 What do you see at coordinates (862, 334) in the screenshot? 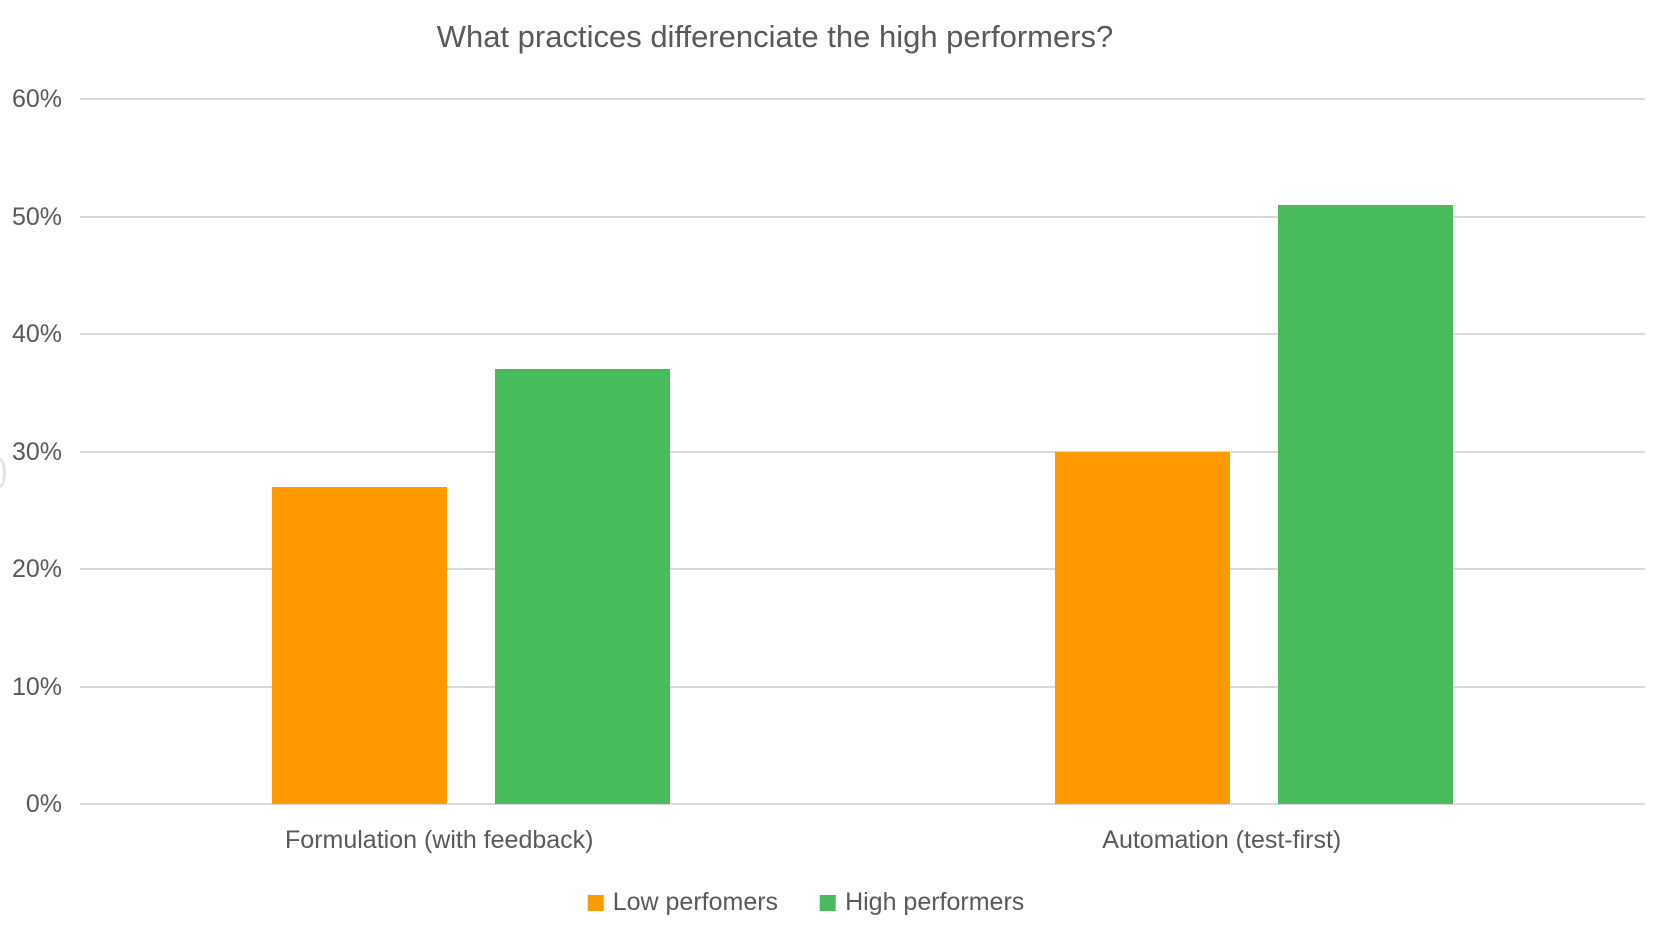
I see `gridline-40%` at bounding box center [862, 334].